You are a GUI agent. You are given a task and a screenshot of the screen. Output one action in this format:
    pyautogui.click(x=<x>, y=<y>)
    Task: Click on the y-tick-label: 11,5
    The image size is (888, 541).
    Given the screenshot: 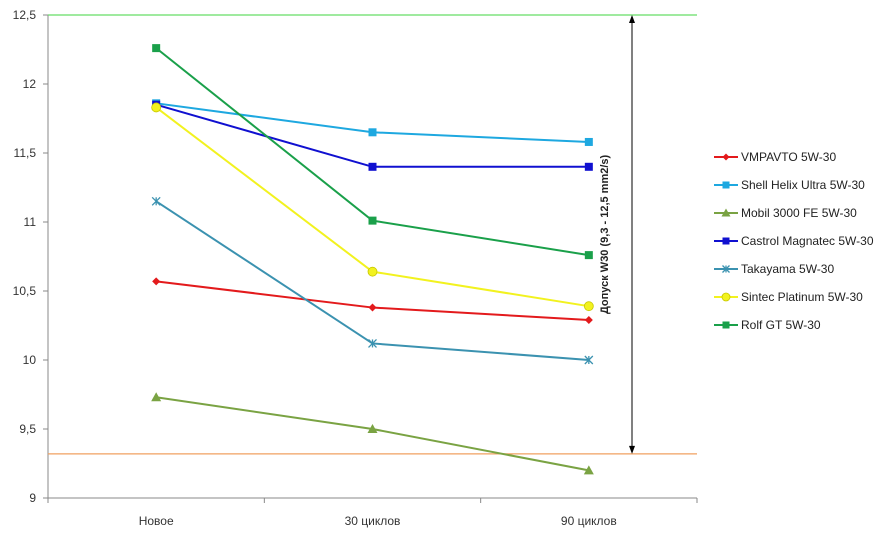 What is the action you would take?
    pyautogui.click(x=25, y=153)
    